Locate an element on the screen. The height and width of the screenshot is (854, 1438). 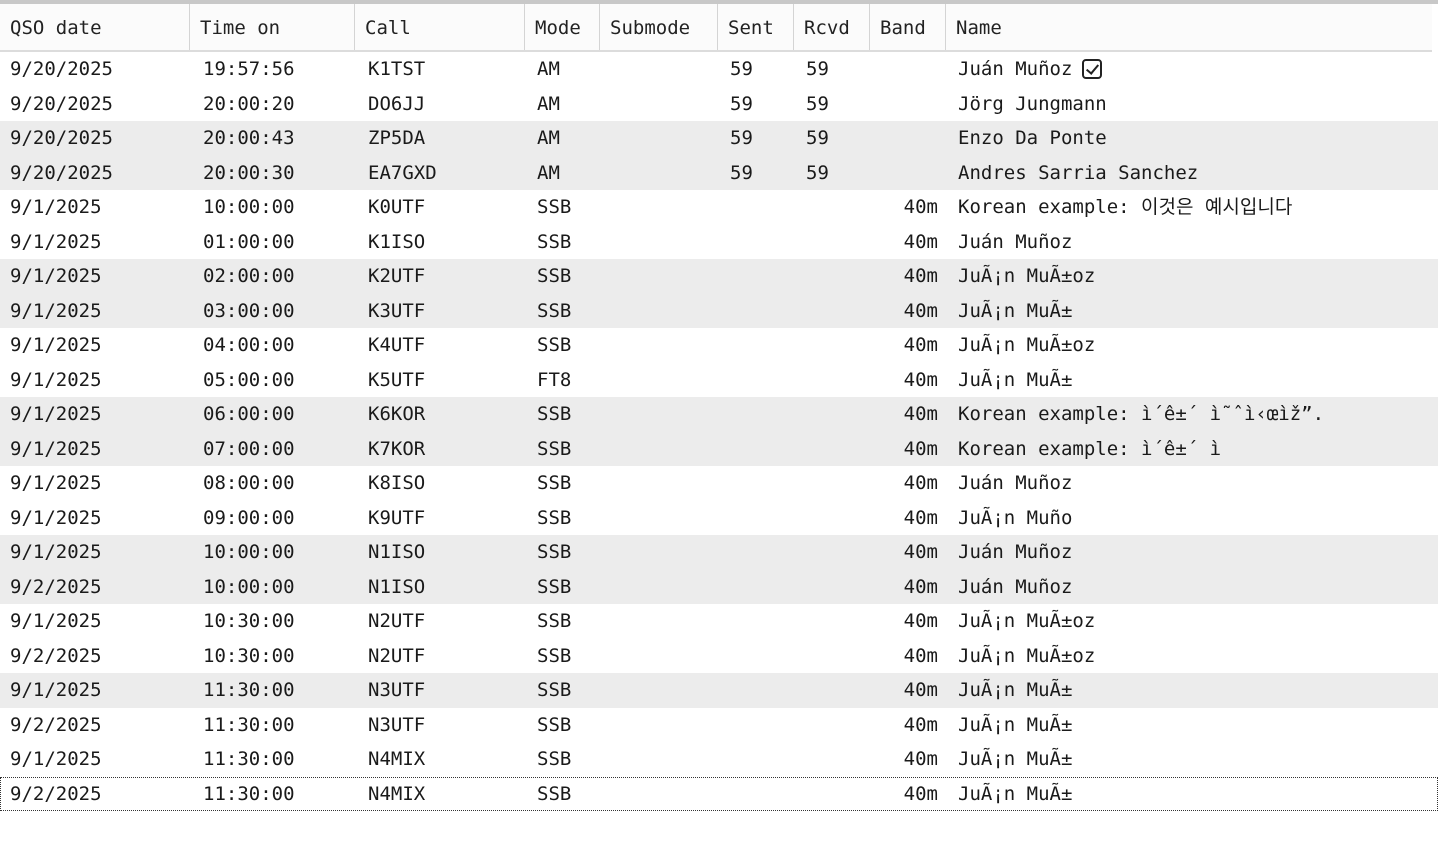
col-header-mode: Mode is located at coordinates (562, 27).